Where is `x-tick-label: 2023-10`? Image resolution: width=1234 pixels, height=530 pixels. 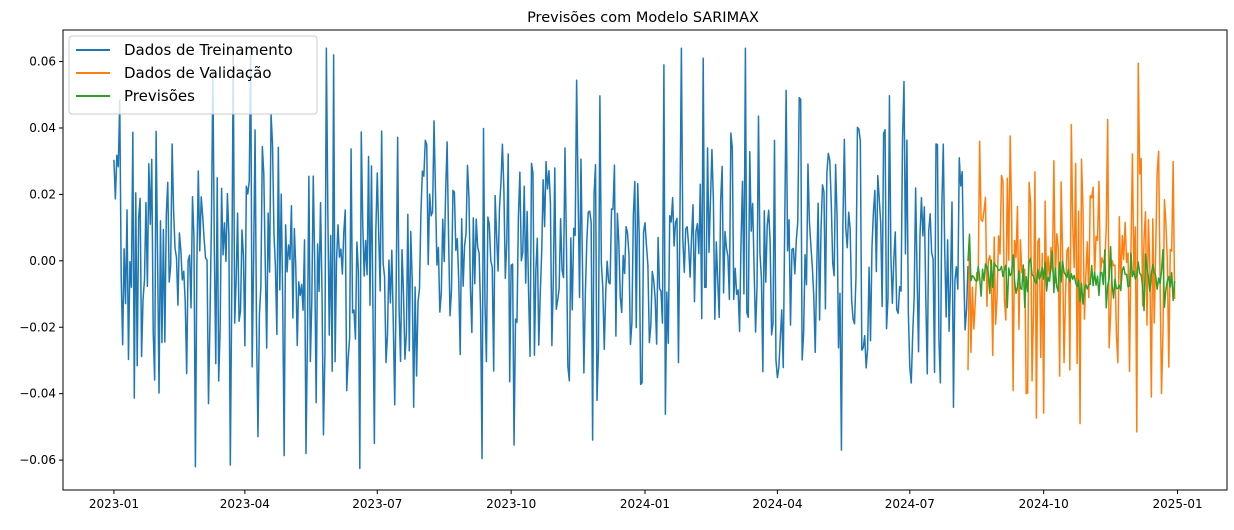
x-tick-label: 2023-10 is located at coordinates (511, 504).